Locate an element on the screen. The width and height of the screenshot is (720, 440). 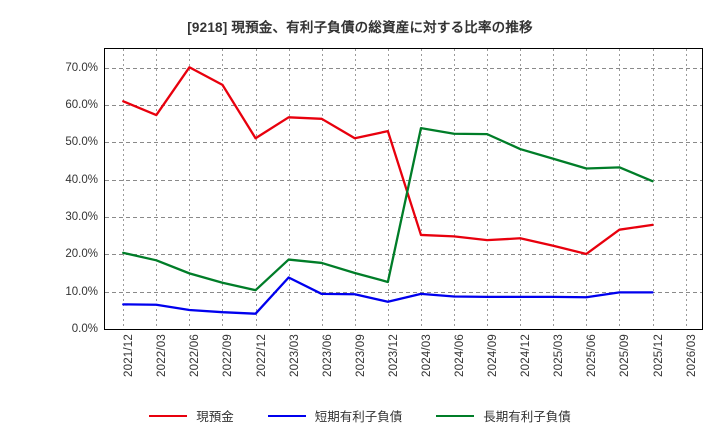
y-tick-label: 10.0% is located at coordinates (81, 291).